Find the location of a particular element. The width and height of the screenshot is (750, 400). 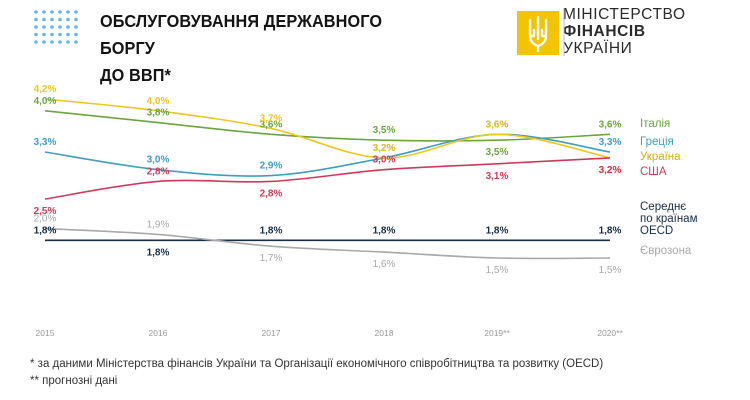

x-tick-label: 2016 is located at coordinates (158, 333).